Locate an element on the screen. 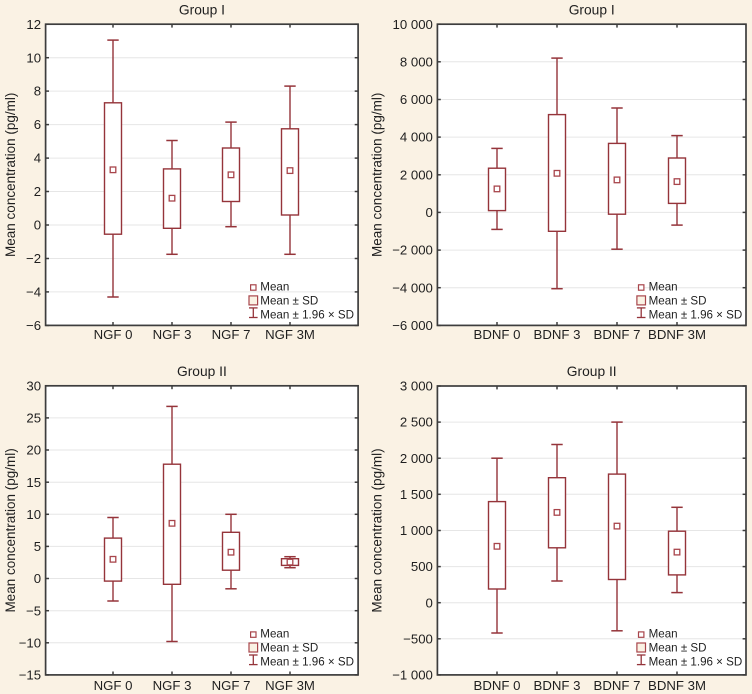  svg-text: 8 000 is located at coordinates (416, 61).